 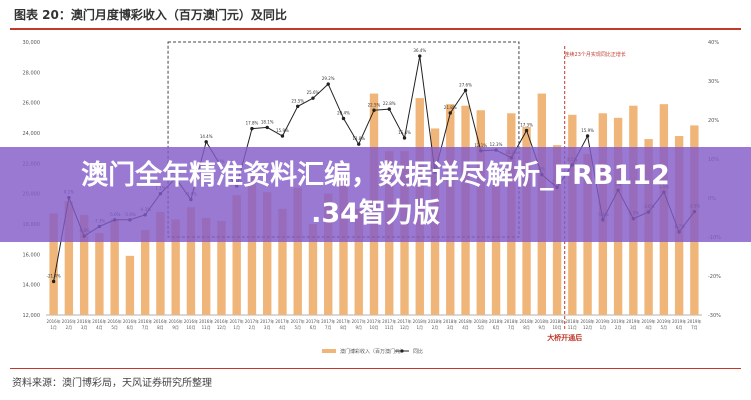 What do you see at coordinates (418, 351) in the screenshot?
I see `legend-line-label: 同比` at bounding box center [418, 351].